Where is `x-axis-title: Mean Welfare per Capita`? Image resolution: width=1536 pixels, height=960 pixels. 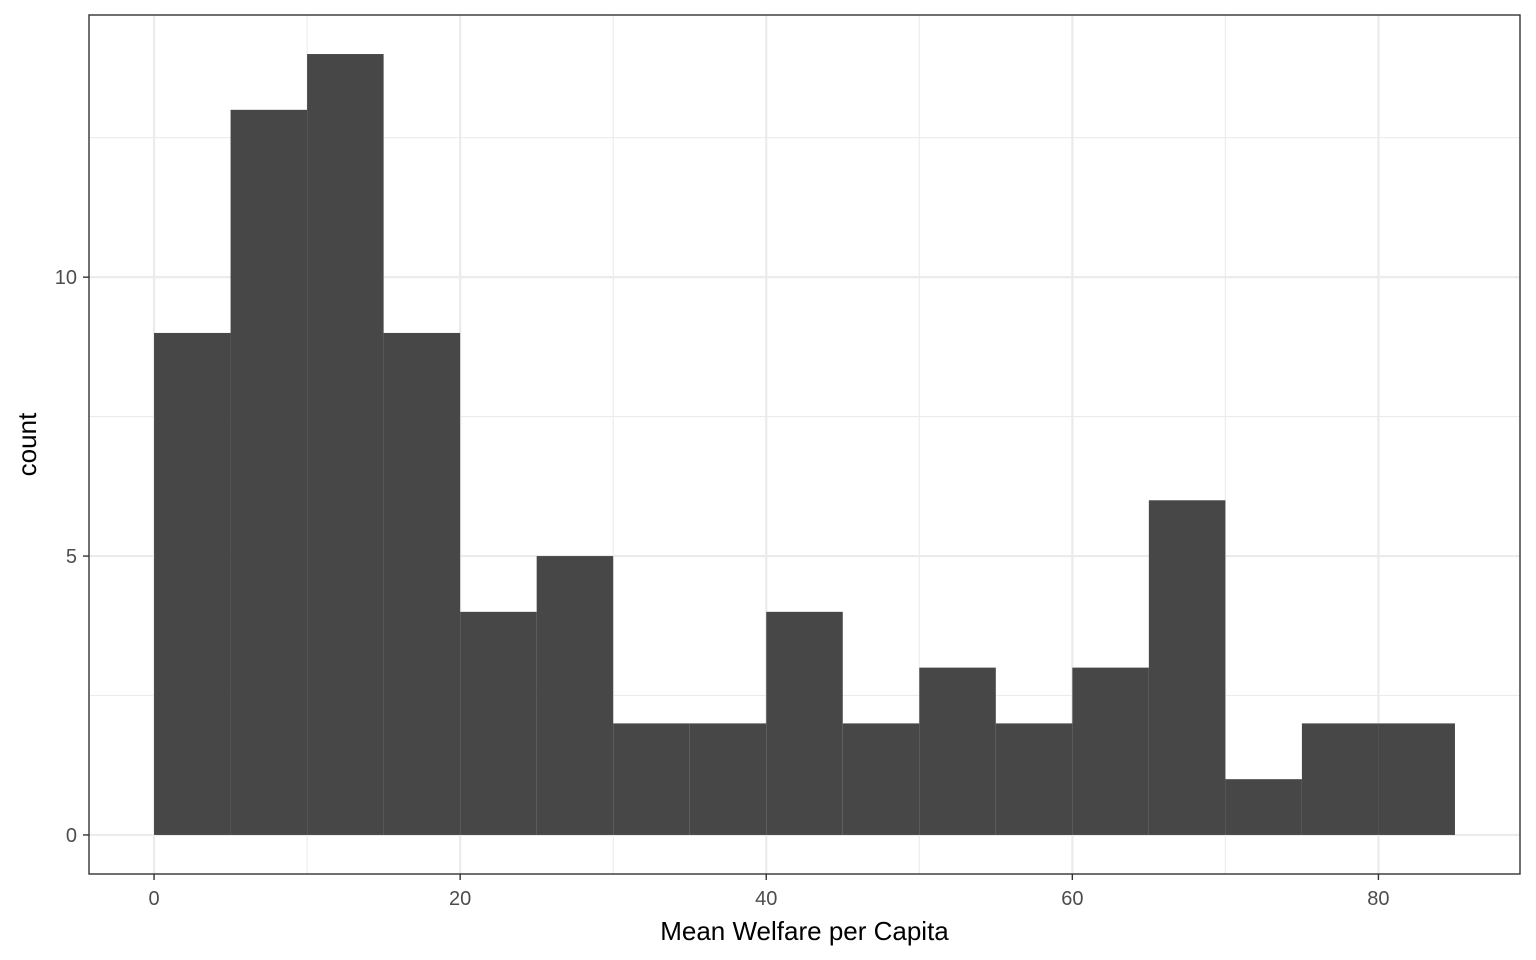
x-axis-title: Mean Welfare per Capita is located at coordinates (804, 931).